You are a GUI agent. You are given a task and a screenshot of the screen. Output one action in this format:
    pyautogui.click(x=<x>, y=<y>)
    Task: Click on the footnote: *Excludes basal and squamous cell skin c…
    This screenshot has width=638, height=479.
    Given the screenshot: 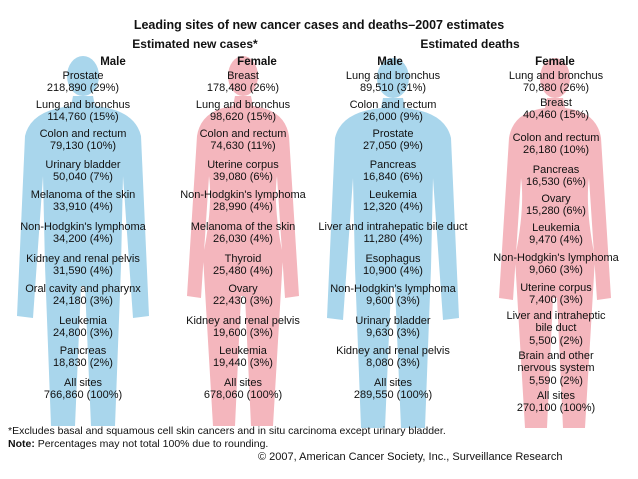 What is the action you would take?
    pyautogui.click(x=227, y=431)
    